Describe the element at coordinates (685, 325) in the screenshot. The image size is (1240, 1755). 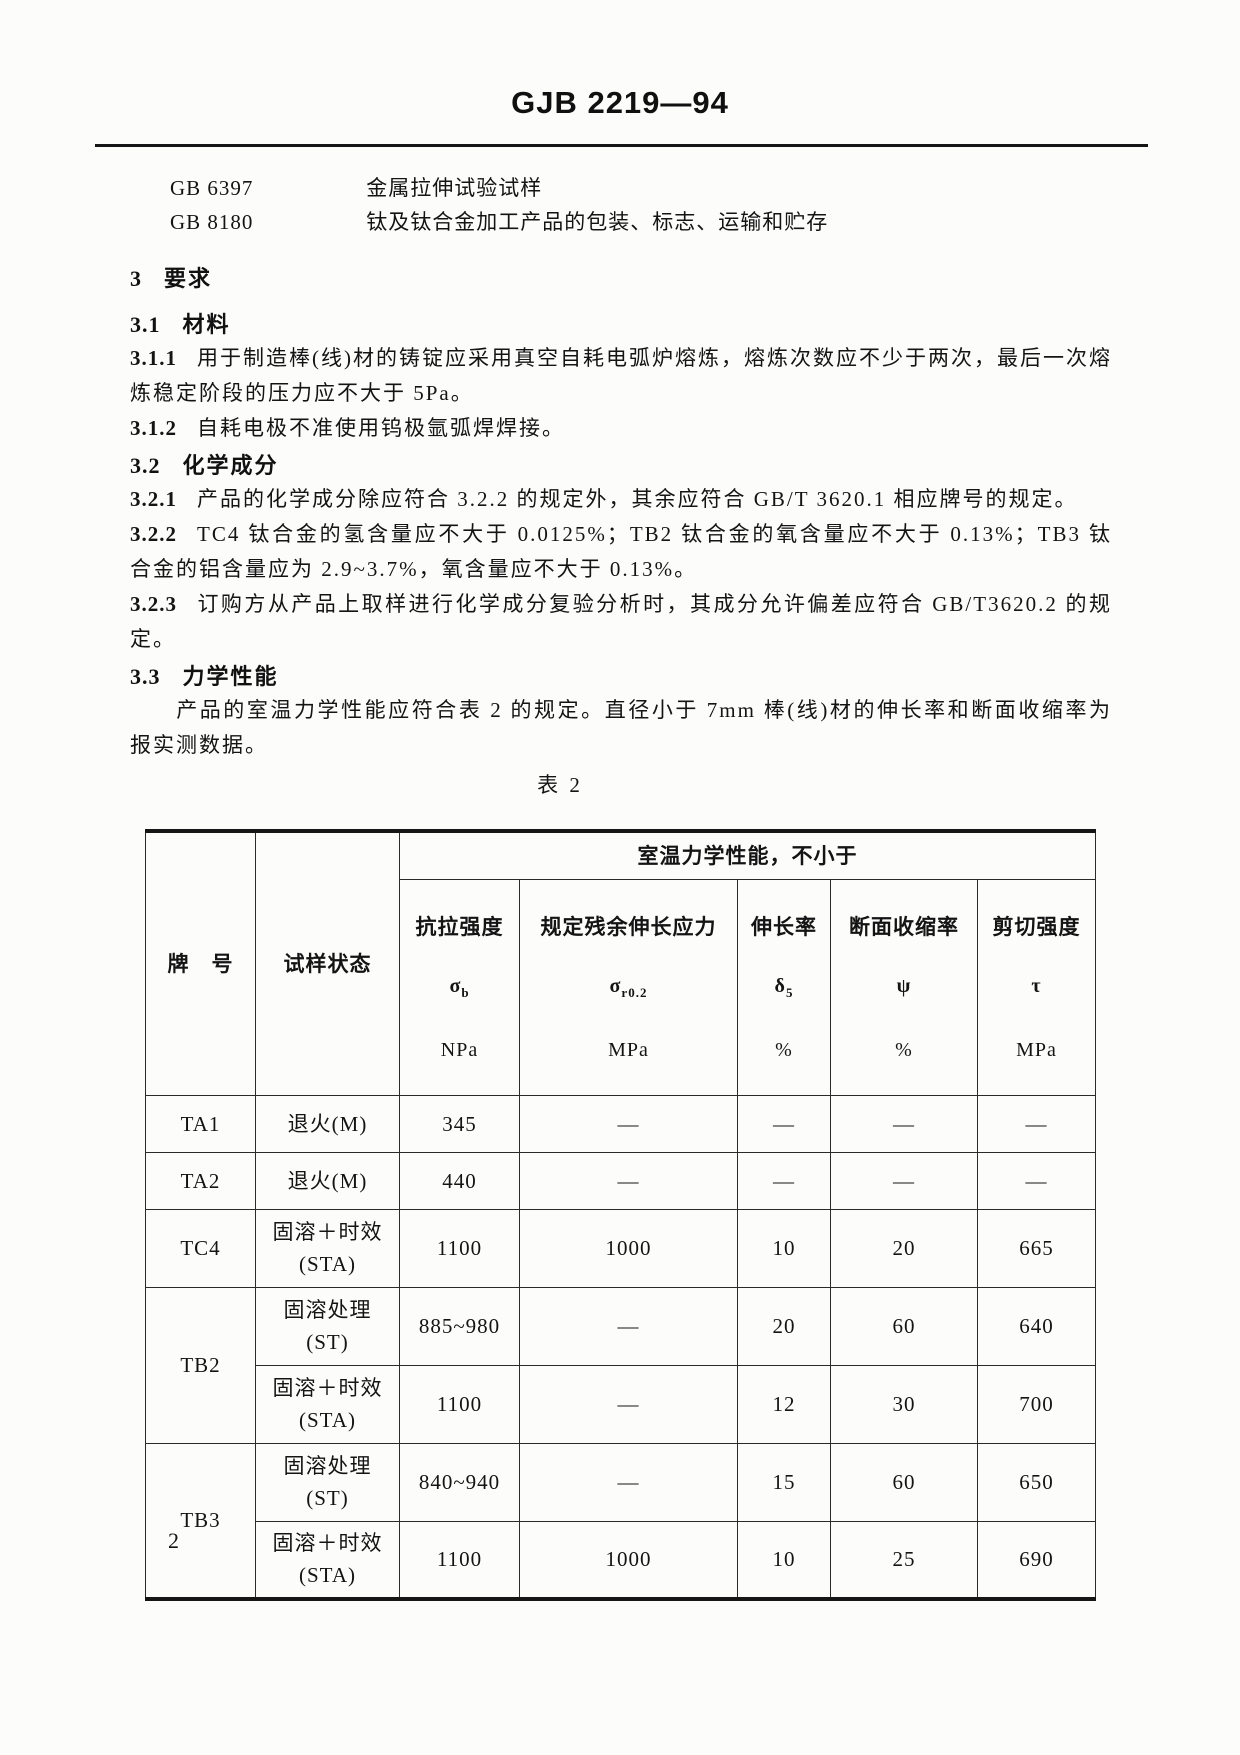
I see `section-3-1-heading: 3.1 材料` at that location.